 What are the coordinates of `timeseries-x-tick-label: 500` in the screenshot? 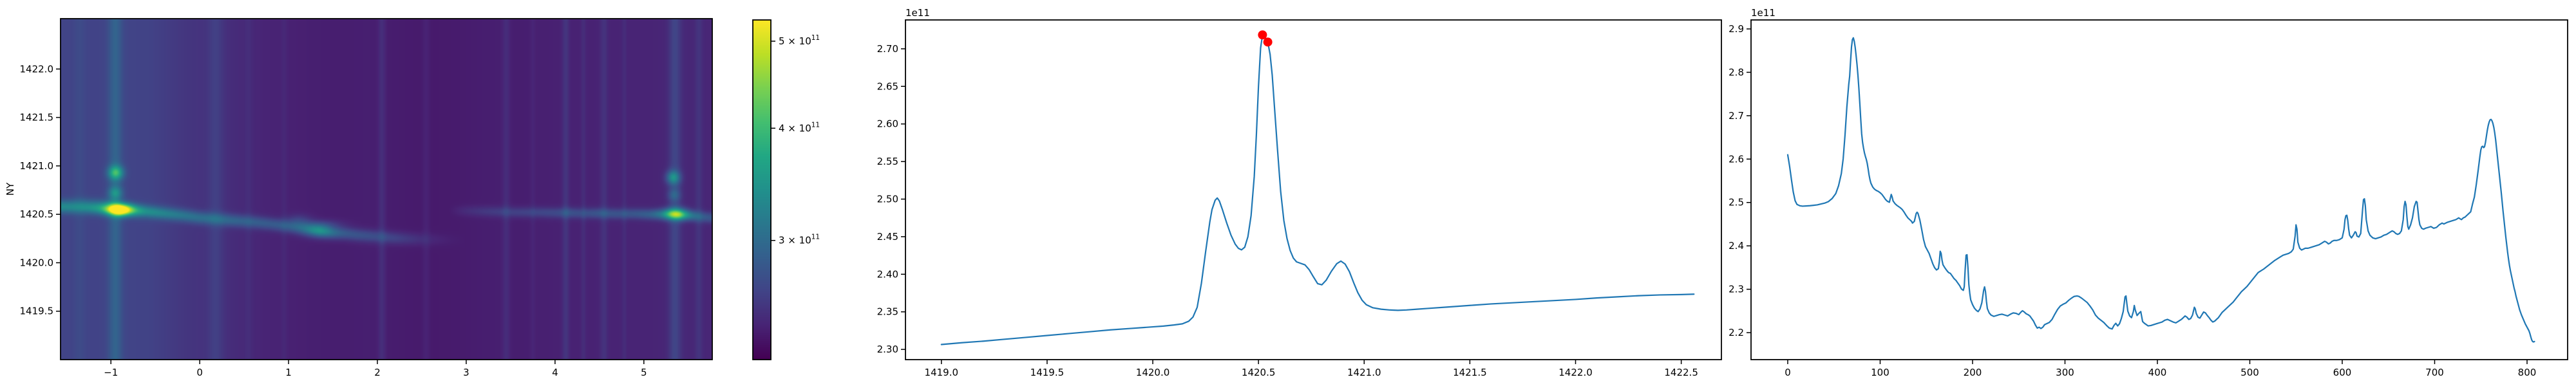 It's located at (2249, 372).